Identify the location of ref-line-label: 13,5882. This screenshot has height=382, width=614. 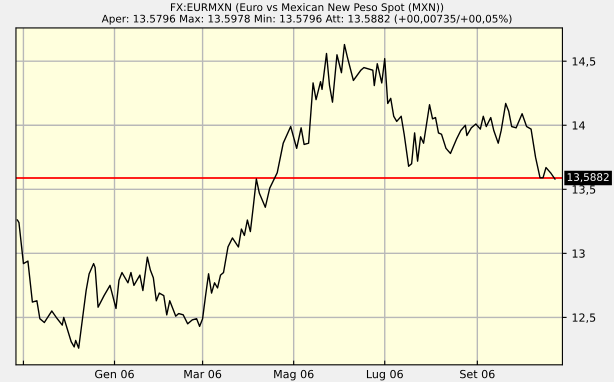
(588, 177).